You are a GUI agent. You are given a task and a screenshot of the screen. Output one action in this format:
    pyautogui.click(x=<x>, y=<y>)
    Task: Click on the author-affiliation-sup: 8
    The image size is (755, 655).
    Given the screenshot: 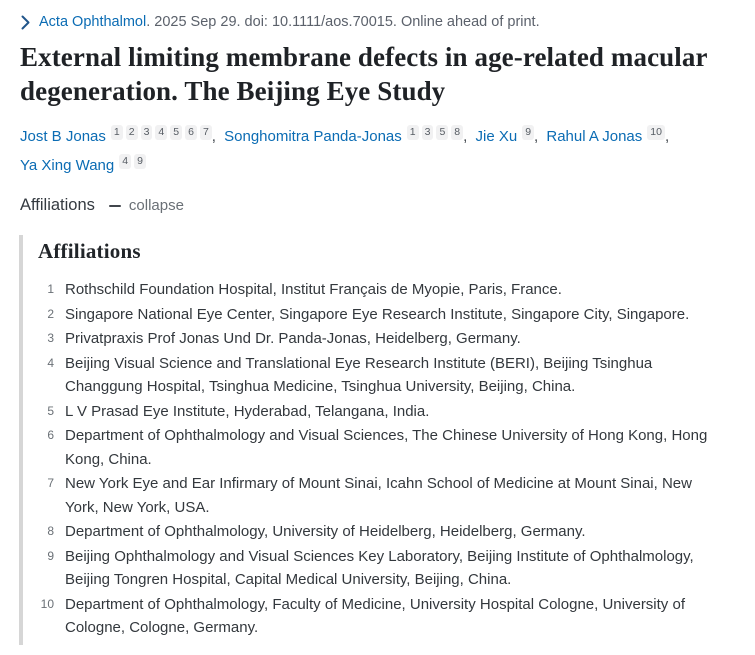 What is the action you would take?
    pyautogui.click(x=457, y=132)
    